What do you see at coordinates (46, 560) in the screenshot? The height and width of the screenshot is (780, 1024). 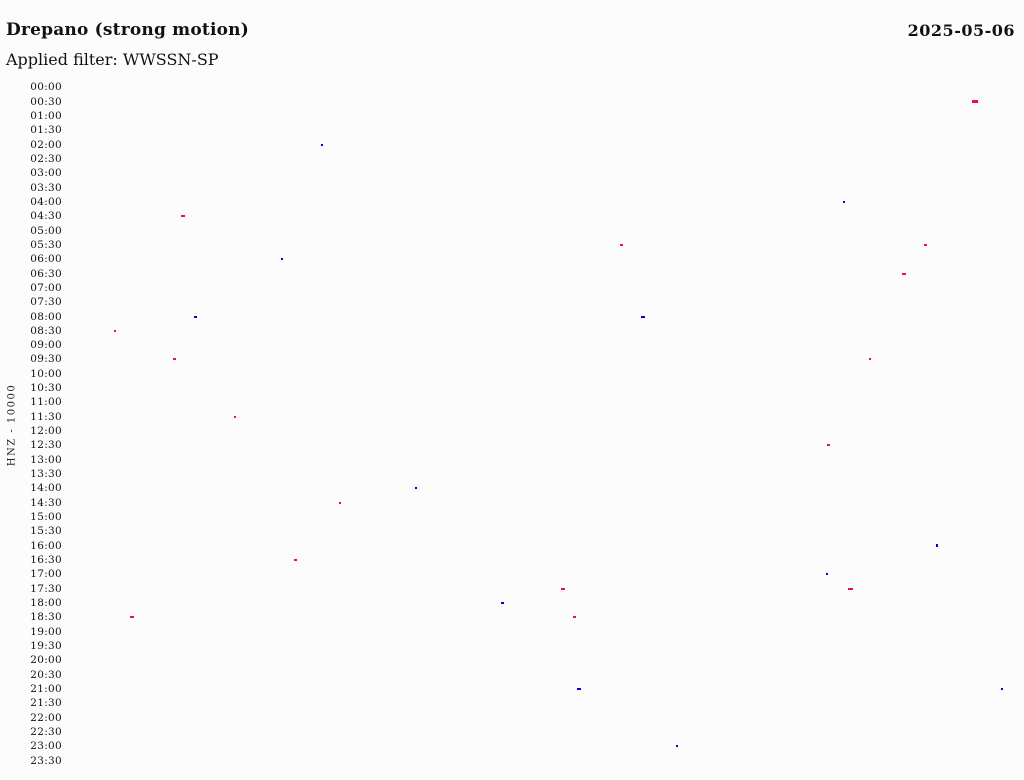 I see `time-row-label: 16:30` at bounding box center [46, 560].